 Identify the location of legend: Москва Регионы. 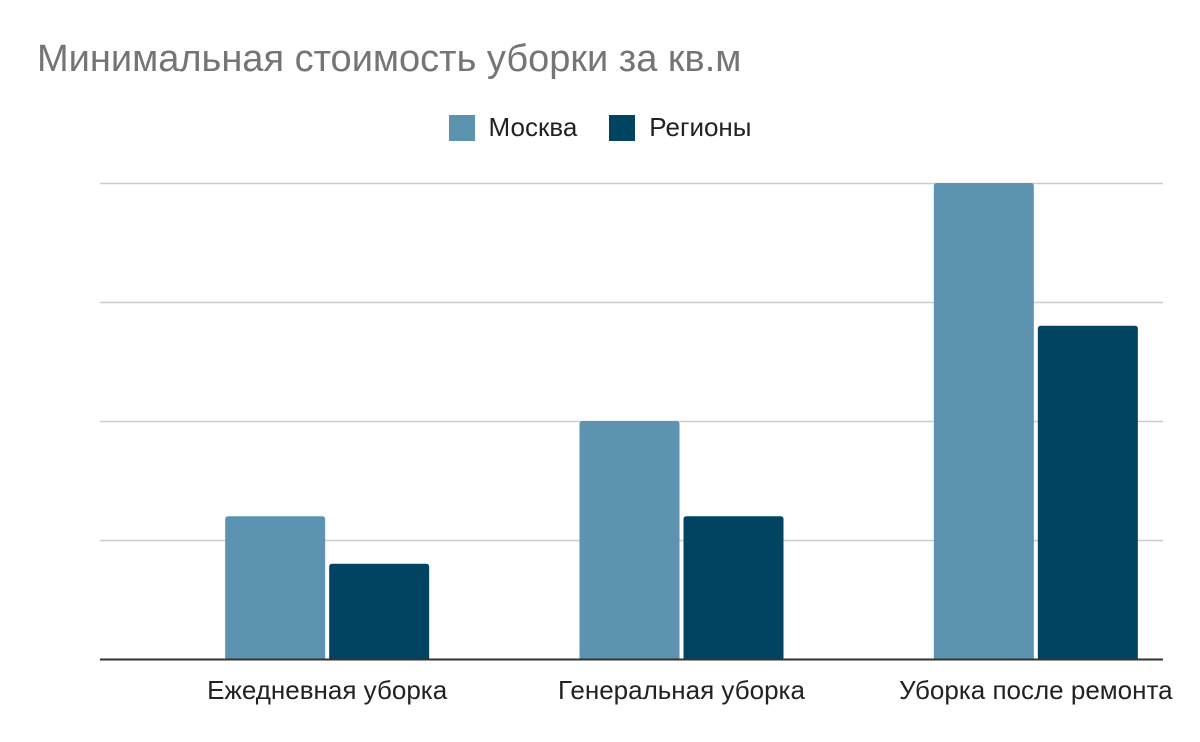
(600, 127).